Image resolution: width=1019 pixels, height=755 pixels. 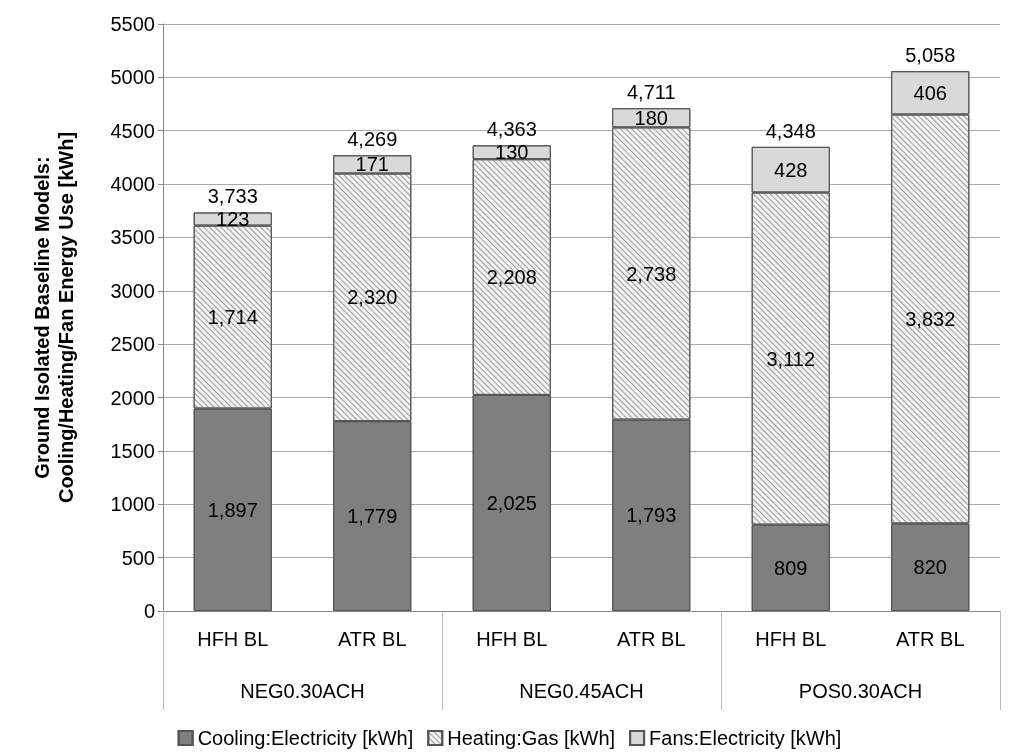 I want to click on text: POS0.30ACH, so click(x=860, y=691).